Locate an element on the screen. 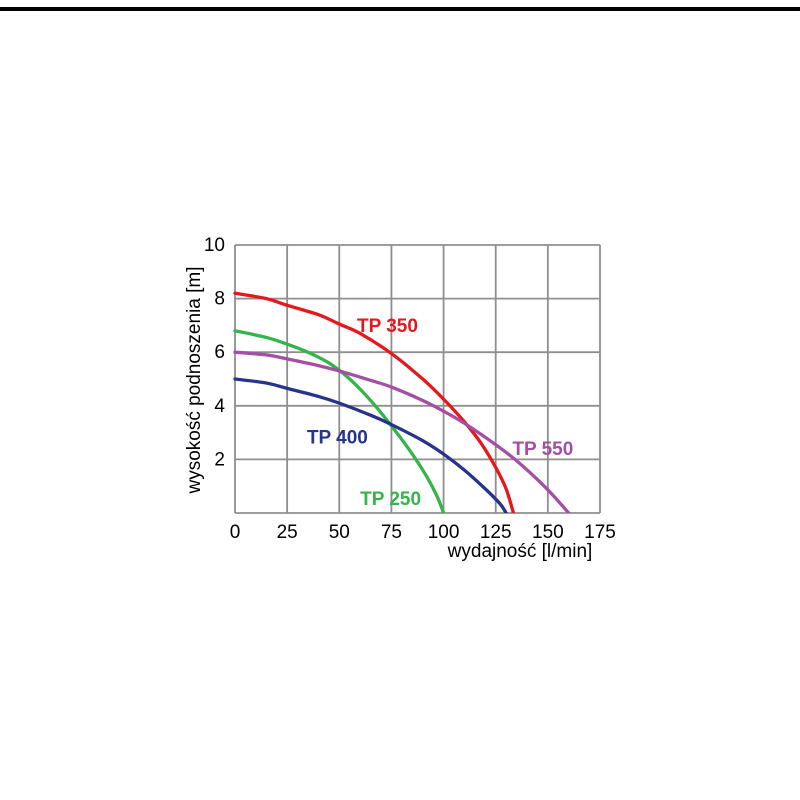 This screenshot has width=800, height=800. x-tick-label: 100 is located at coordinates (444, 532).